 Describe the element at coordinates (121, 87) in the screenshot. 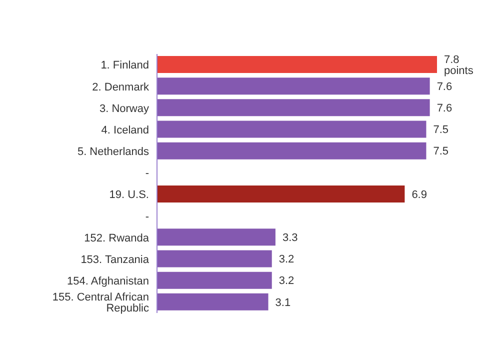

I see `y-tick-label: 2. Denmark` at that location.